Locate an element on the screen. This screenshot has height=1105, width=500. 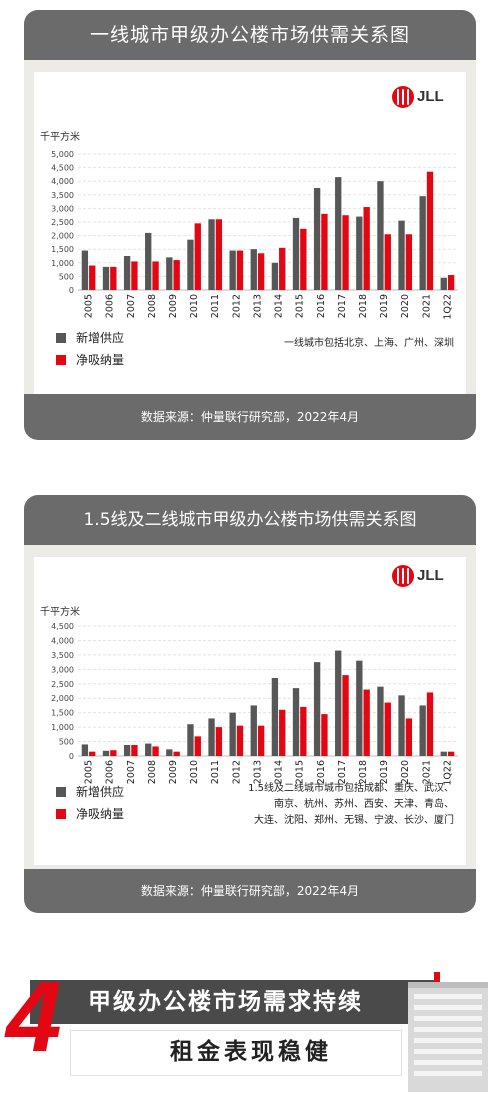
y-tick-label: 4,500 is located at coordinates (62, 168).